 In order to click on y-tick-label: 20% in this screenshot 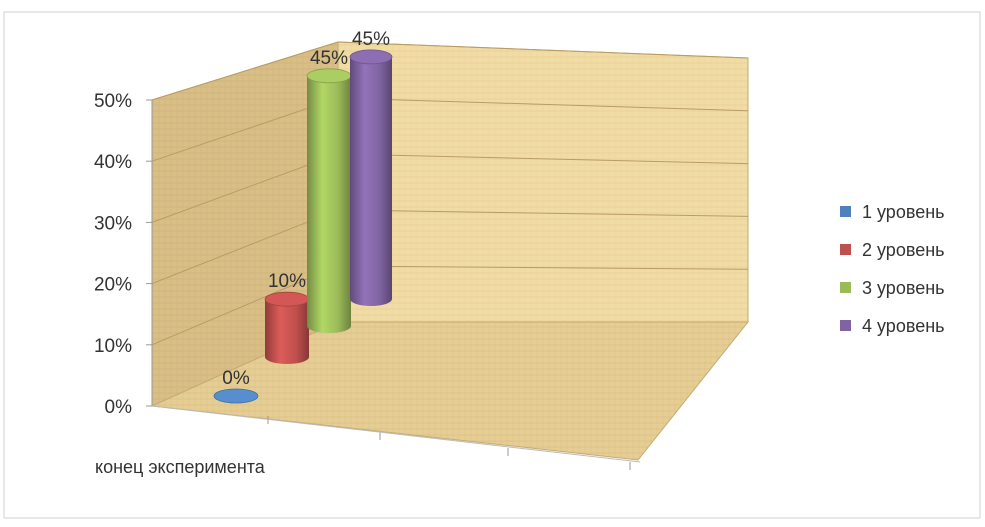, I will do `click(113, 285)`.